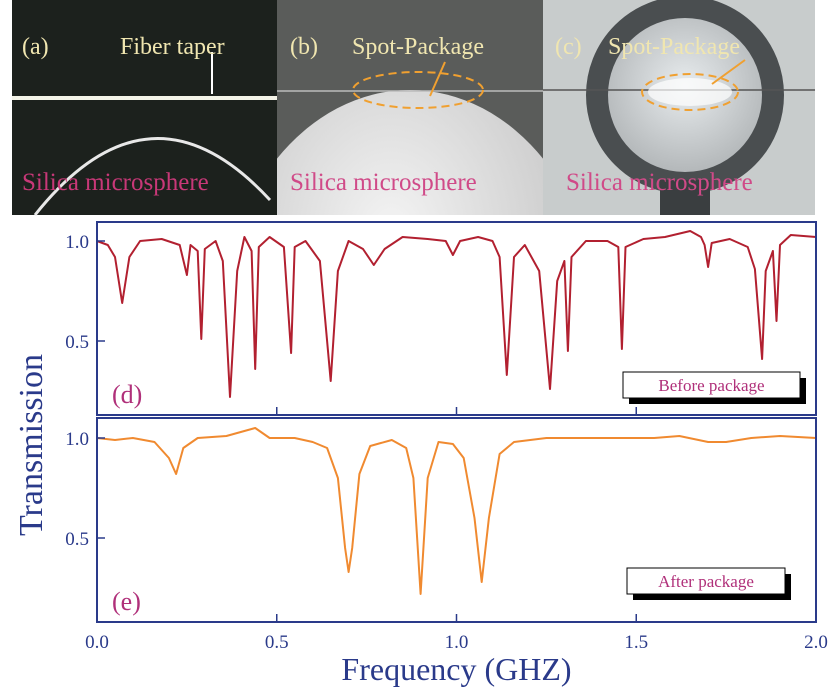 This screenshot has width=833, height=691. Describe the element at coordinates (277, 642) in the screenshot. I see `x-tick-label: 0.5` at that location.